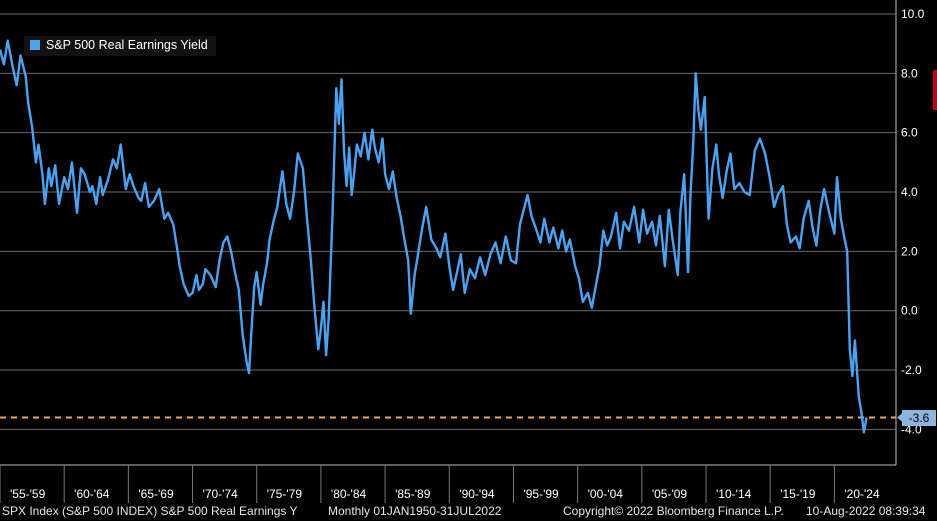 The height and width of the screenshot is (521, 937). Describe the element at coordinates (541, 494) in the screenshot. I see `x-tick-label: '95-'99` at that location.